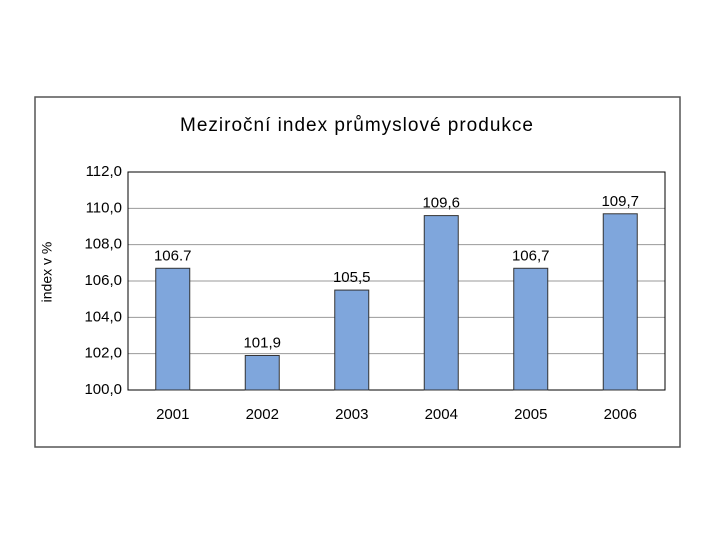 The width and height of the screenshot is (720, 545). What do you see at coordinates (620, 201) in the screenshot?
I see `data-label: 109,7` at bounding box center [620, 201].